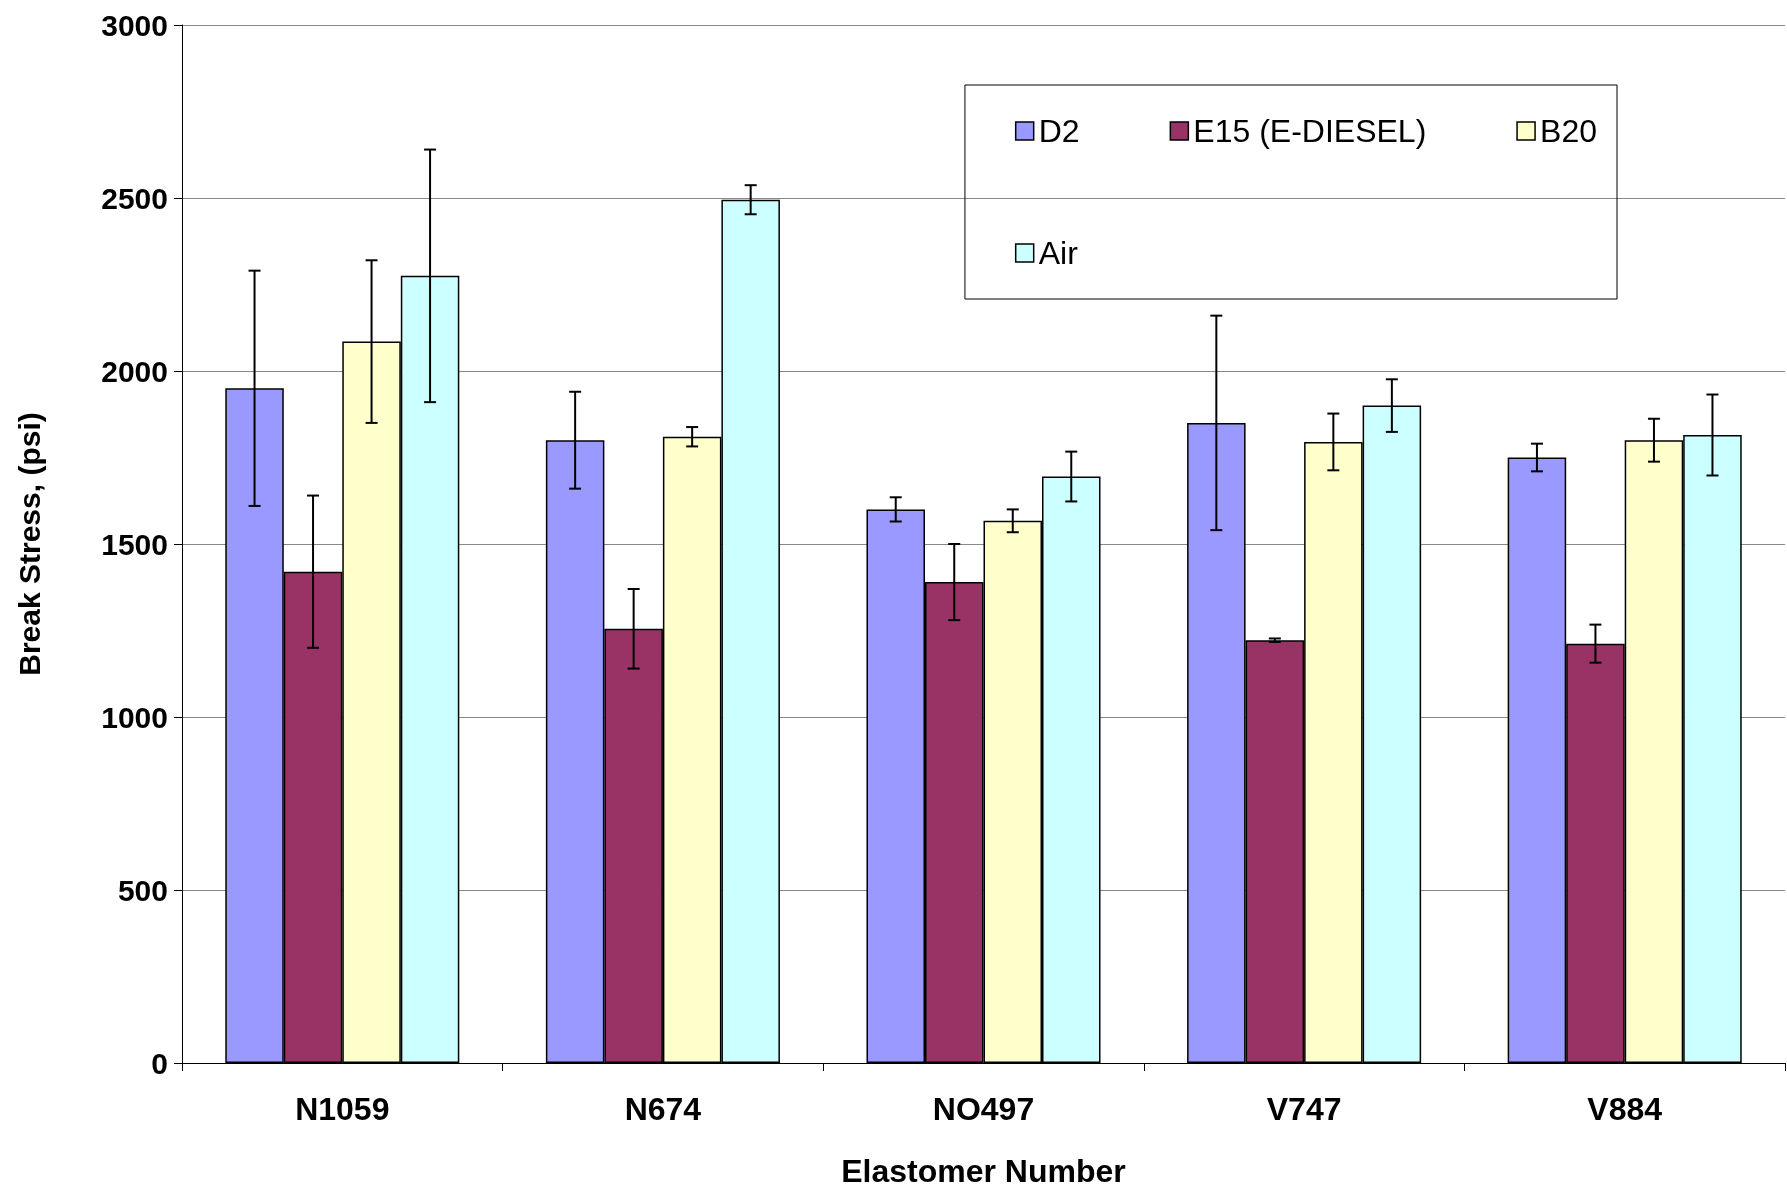 This screenshot has height=1200, width=1787. What do you see at coordinates (342, 1109) in the screenshot?
I see `x-tick-label: N1059` at bounding box center [342, 1109].